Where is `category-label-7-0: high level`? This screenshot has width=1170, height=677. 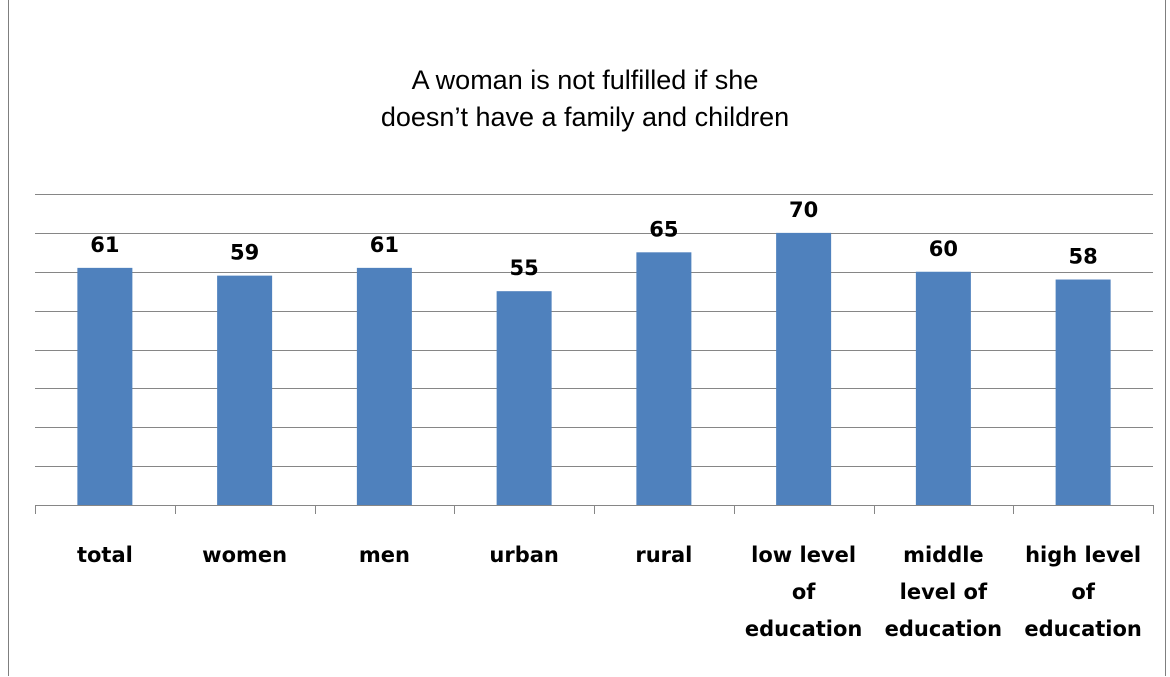 category-label-7-0: high level is located at coordinates (1083, 555).